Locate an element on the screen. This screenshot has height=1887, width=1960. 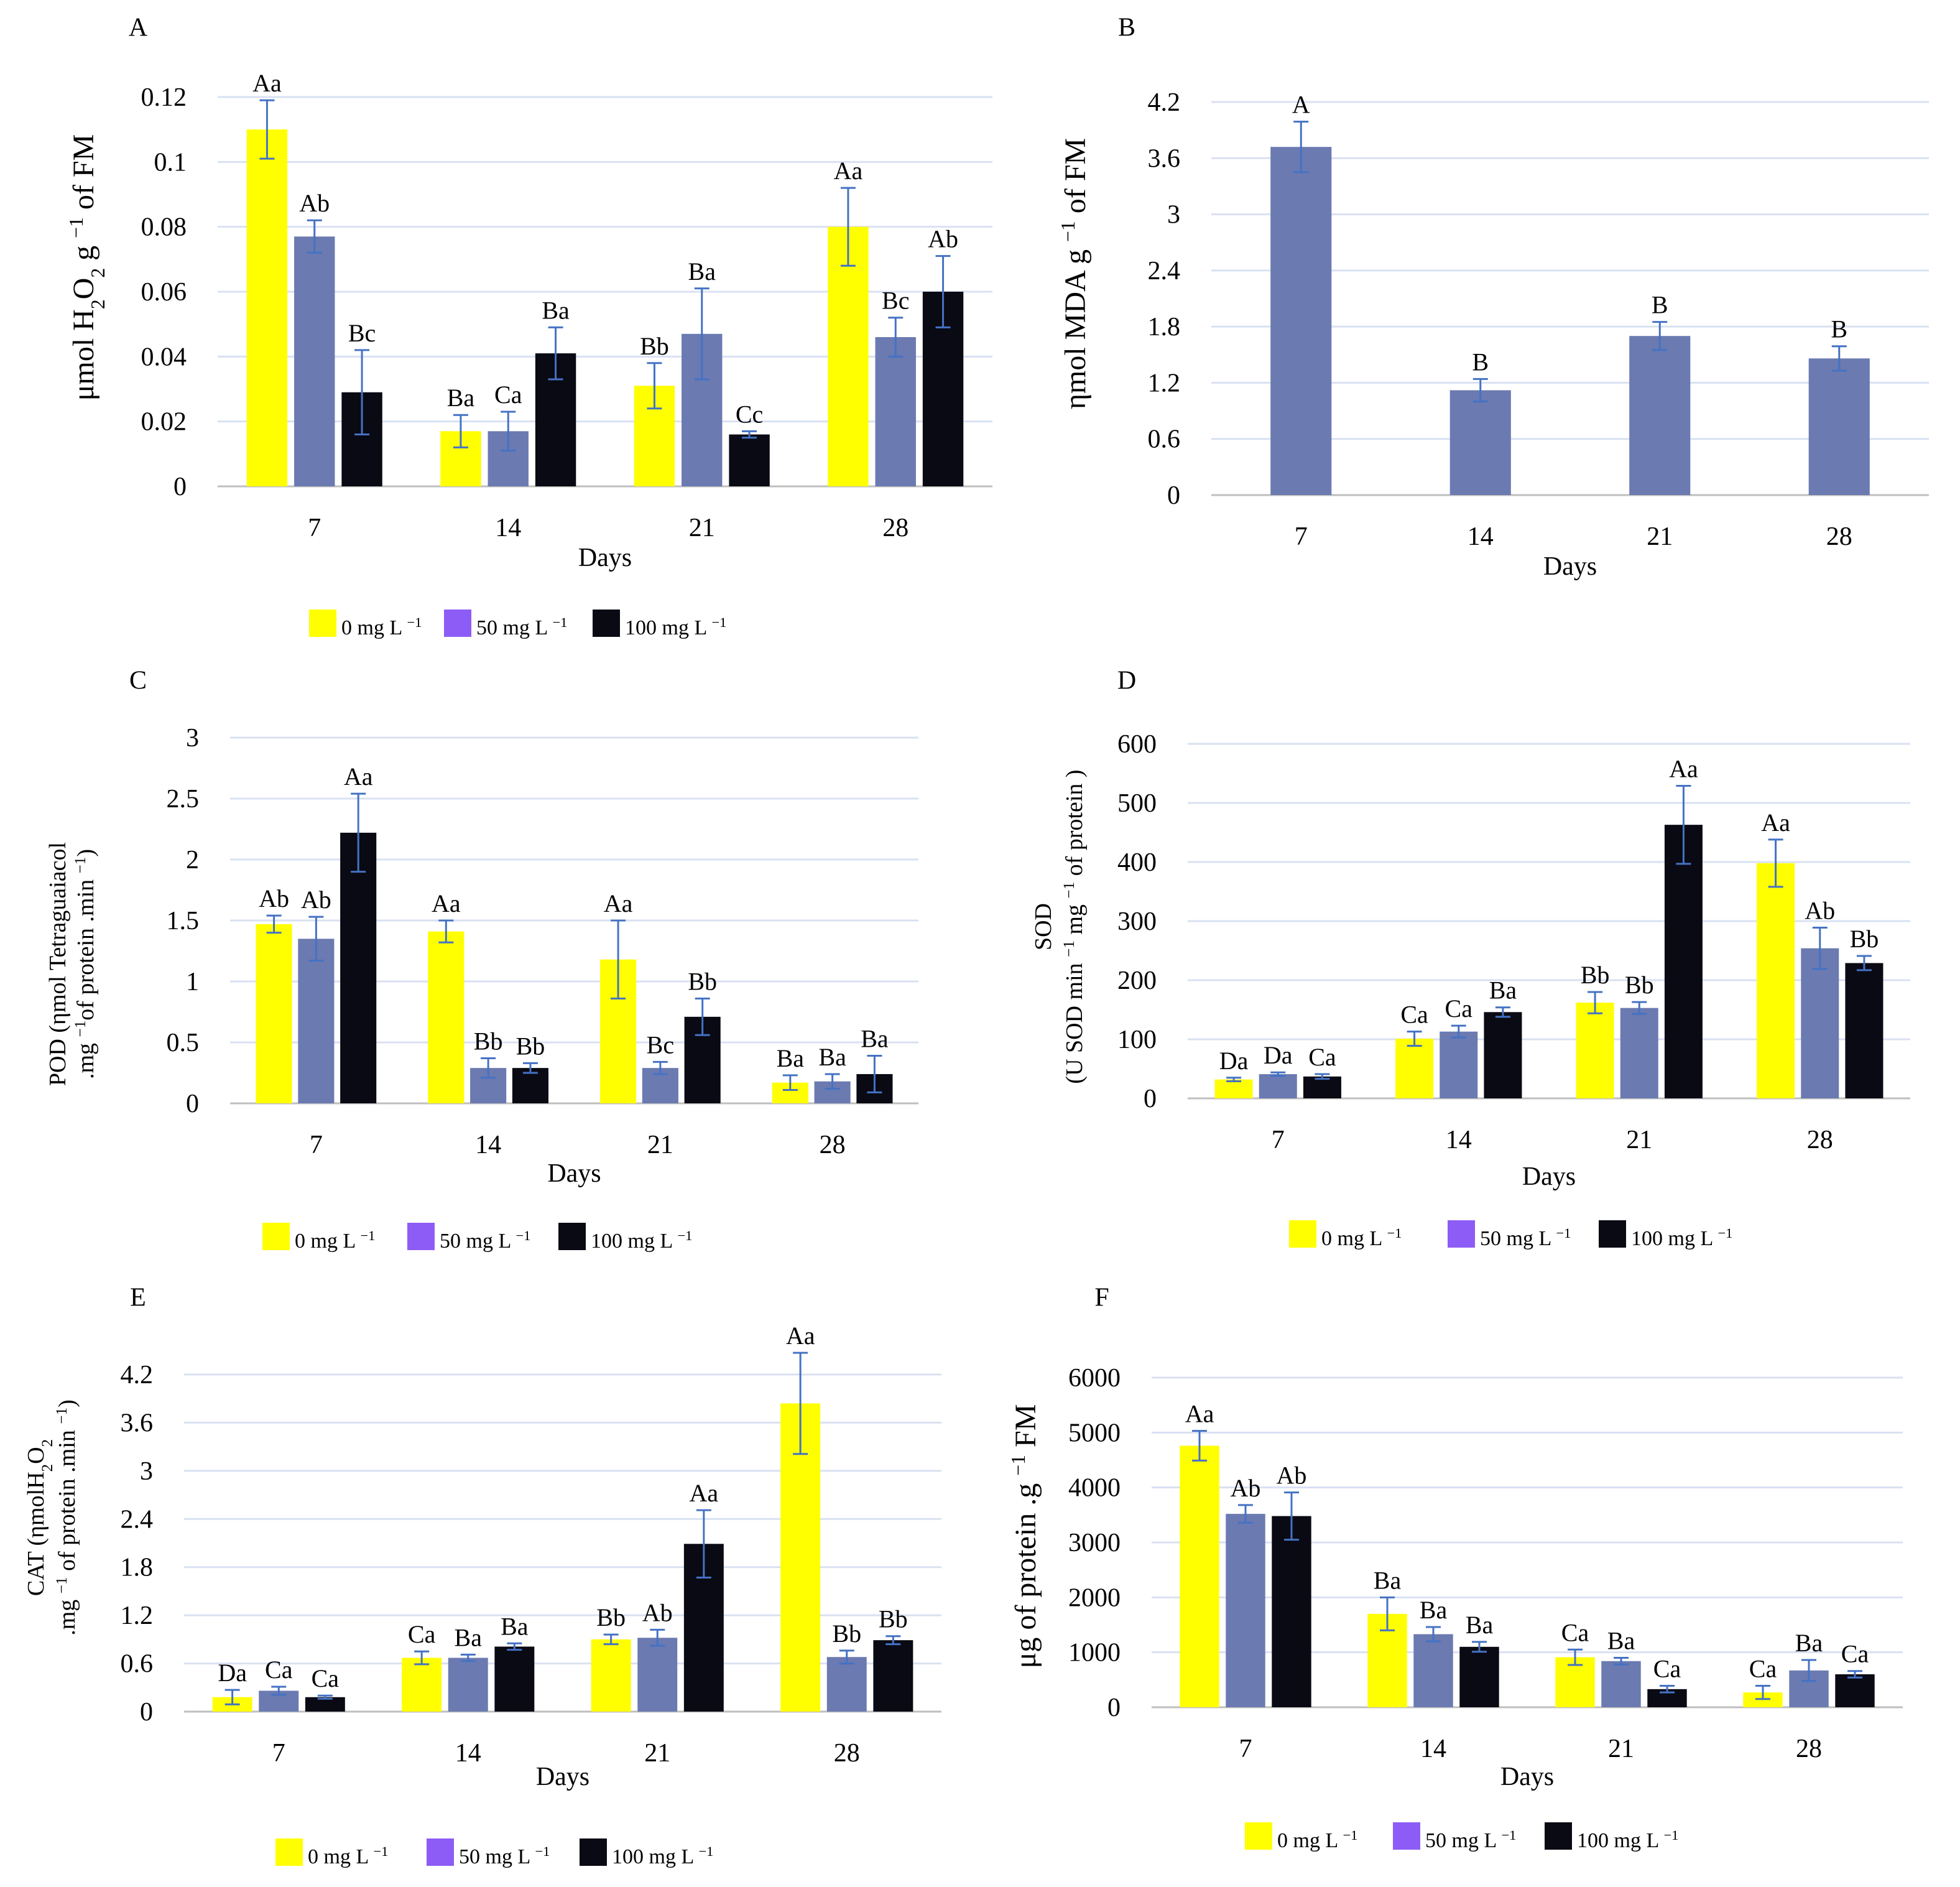
y-tick-label: 1000 is located at coordinates (1094, 1653).